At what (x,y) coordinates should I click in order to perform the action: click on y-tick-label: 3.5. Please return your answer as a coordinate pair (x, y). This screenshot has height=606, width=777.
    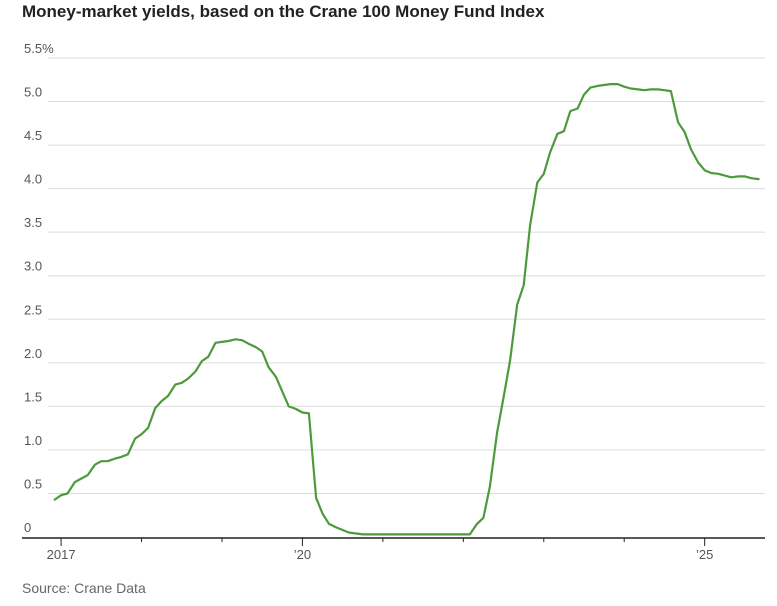
    Looking at the image, I should click on (33, 222).